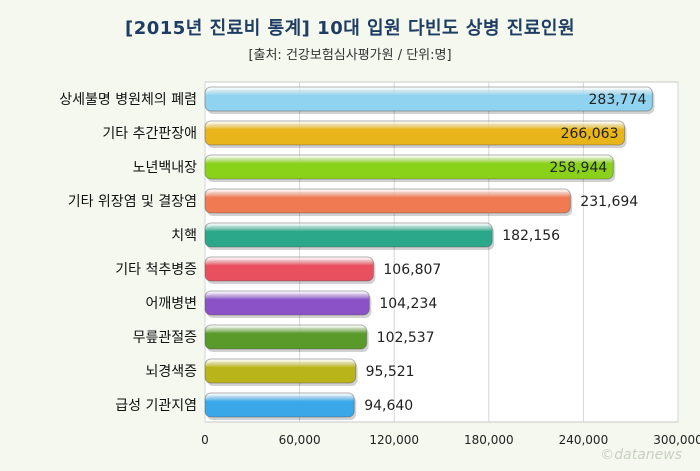  Describe the element at coordinates (390, 372) in the screenshot. I see `data-label: 95,521` at that location.